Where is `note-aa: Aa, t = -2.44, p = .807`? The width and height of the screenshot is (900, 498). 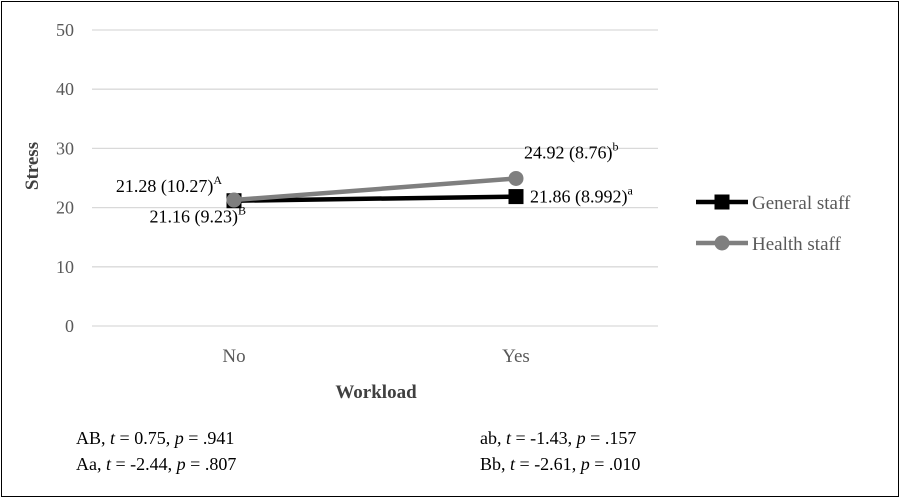 note-aa: Aa, t = -2.44, p = .807 is located at coordinates (156, 464).